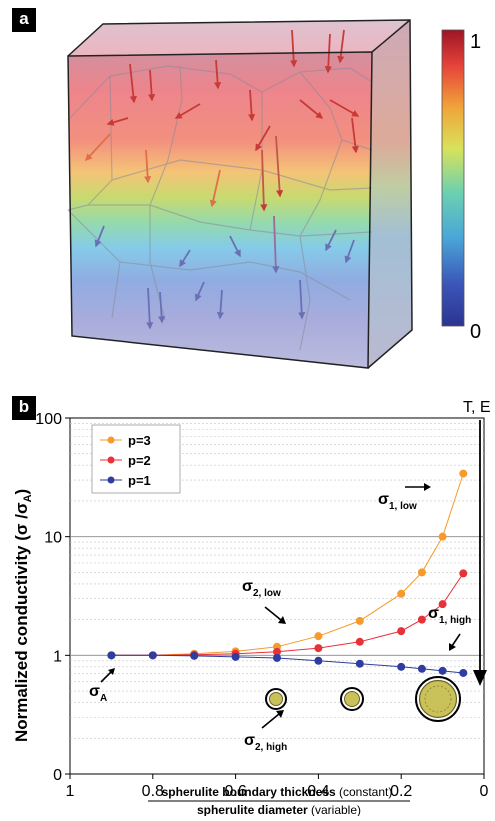  I want to click on annotation-sigma-1-high: σ1, high, so click(449, 615).